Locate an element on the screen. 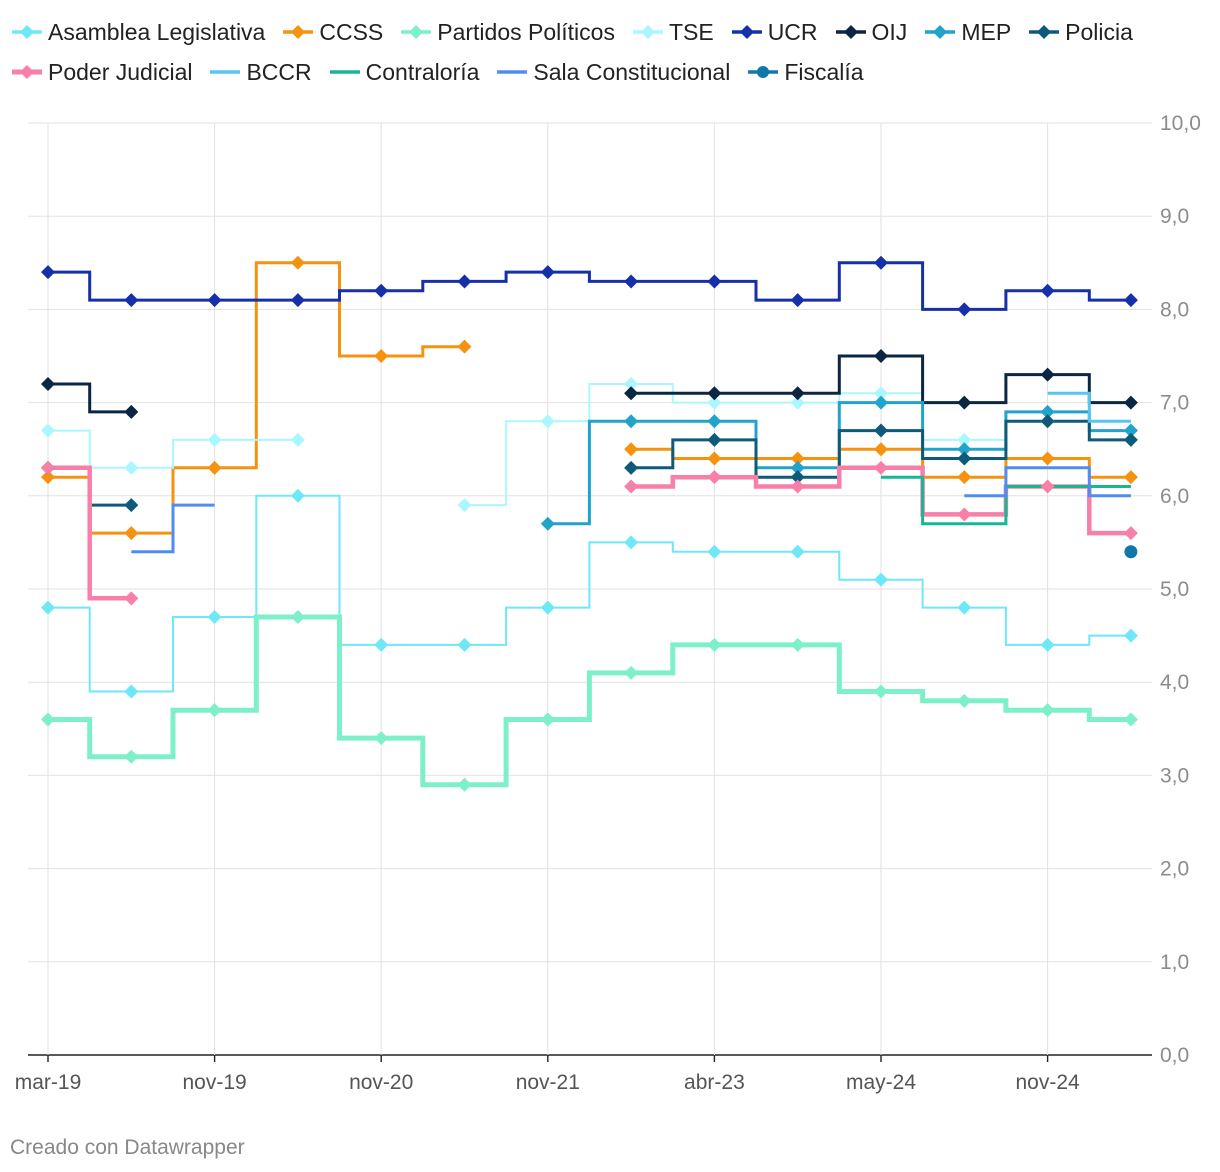 This screenshot has width=1220, height=1172. y-tick-label: 3,0 is located at coordinates (1174, 775).